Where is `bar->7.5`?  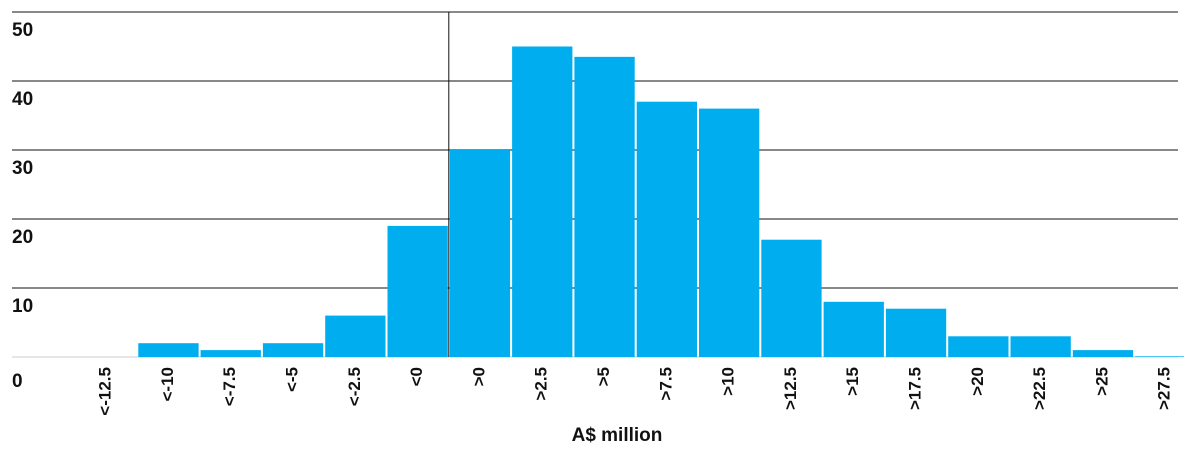 bar->7.5 is located at coordinates (666, 229).